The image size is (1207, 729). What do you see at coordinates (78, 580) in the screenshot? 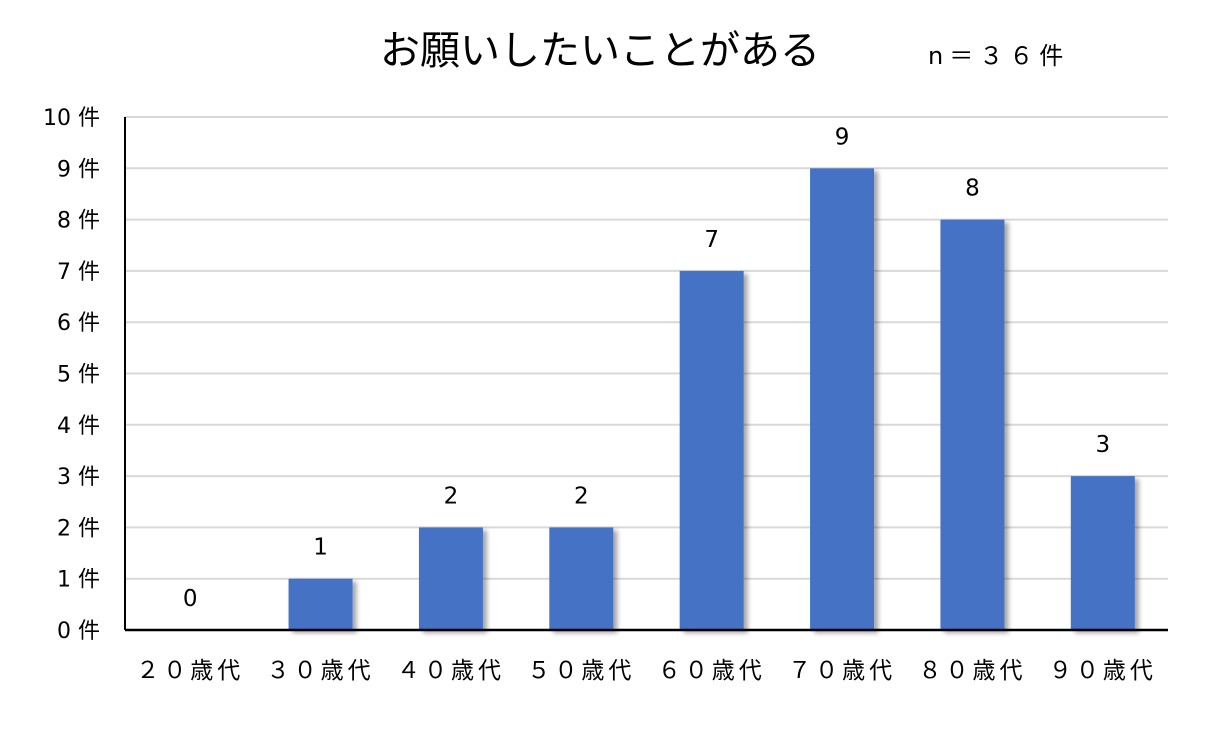
I see `y-tick-label: 1 件` at bounding box center [78, 580].